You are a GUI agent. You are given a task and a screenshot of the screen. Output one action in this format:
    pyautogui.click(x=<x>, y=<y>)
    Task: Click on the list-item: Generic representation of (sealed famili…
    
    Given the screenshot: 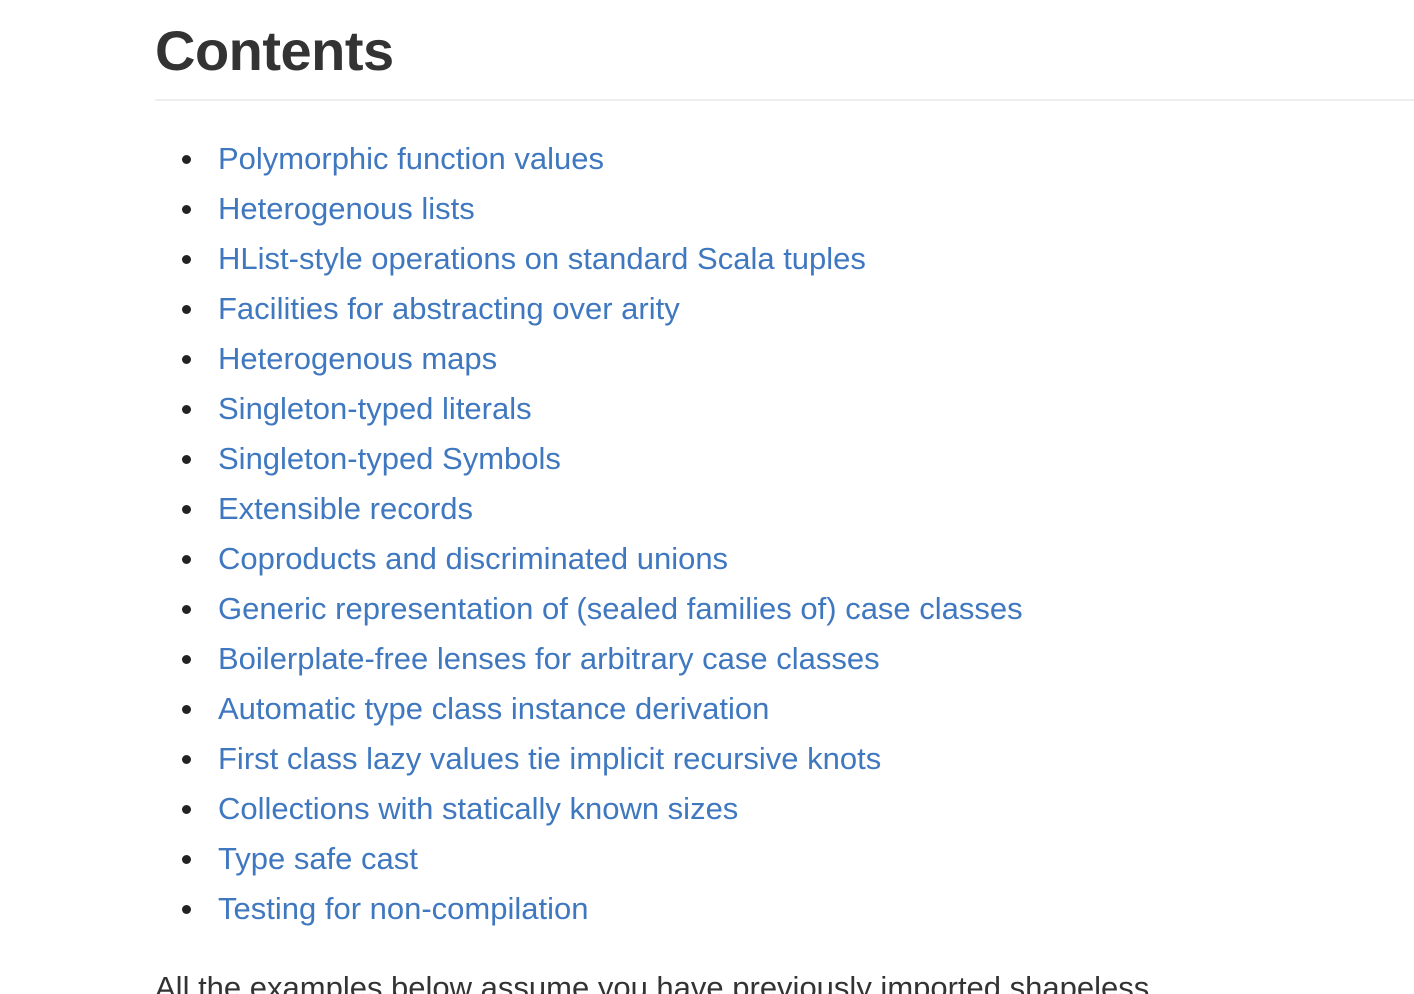 What is the action you would take?
    pyautogui.click(x=589, y=609)
    